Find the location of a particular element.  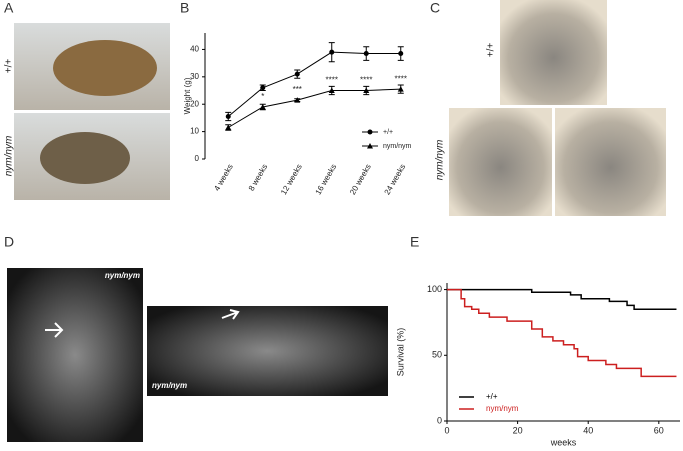

x-tick-label: 12 weeks is located at coordinates (291, 180).